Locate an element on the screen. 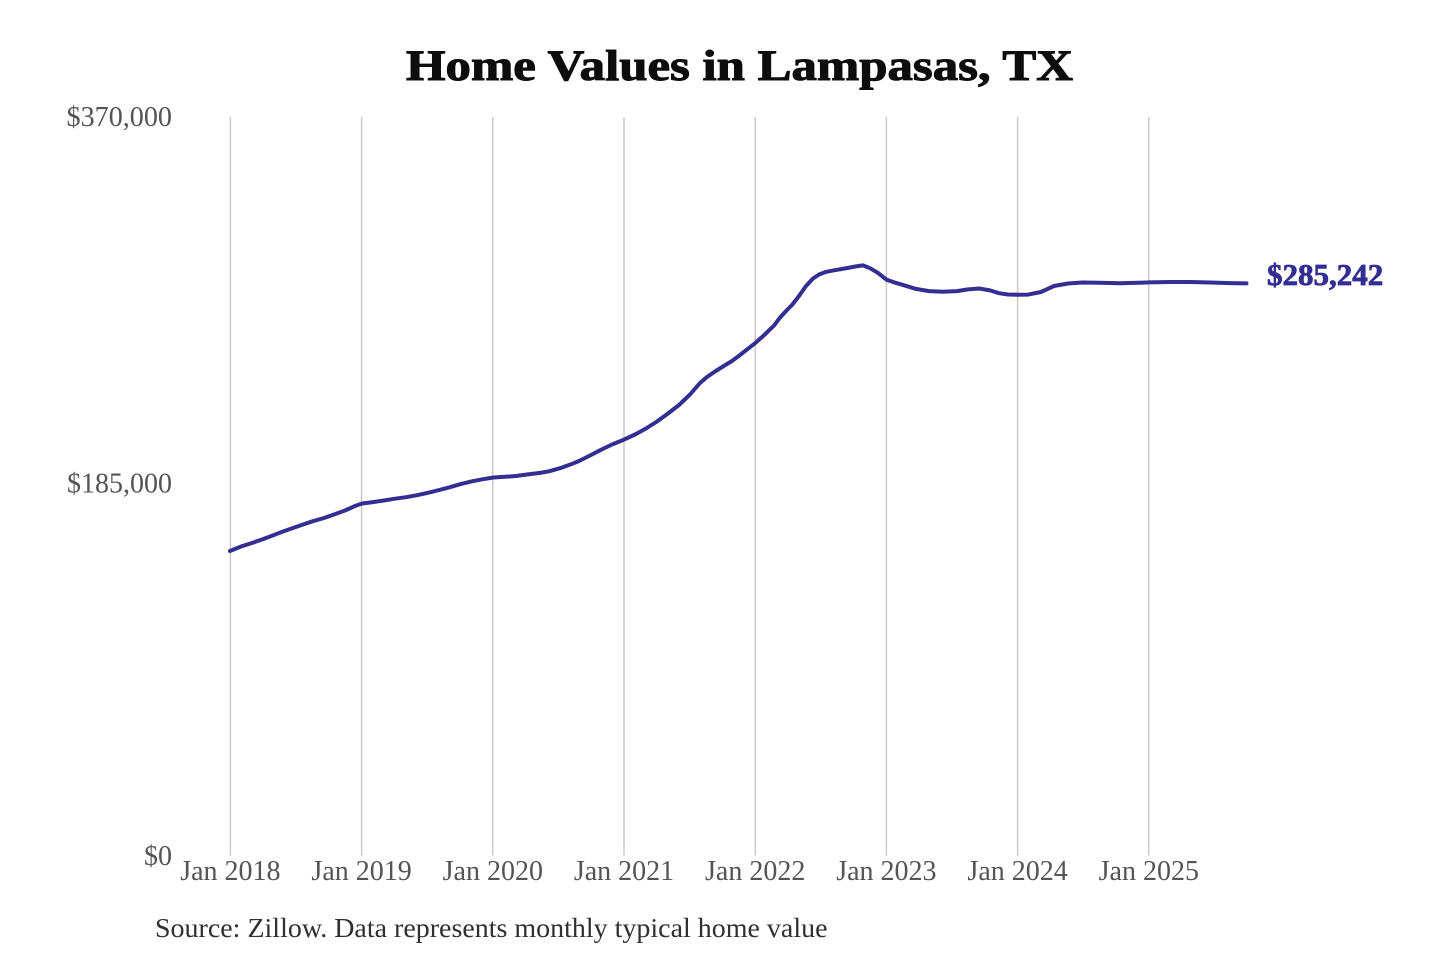 The width and height of the screenshot is (1440, 965). svg-text: Jan 2022 is located at coordinates (755, 871).